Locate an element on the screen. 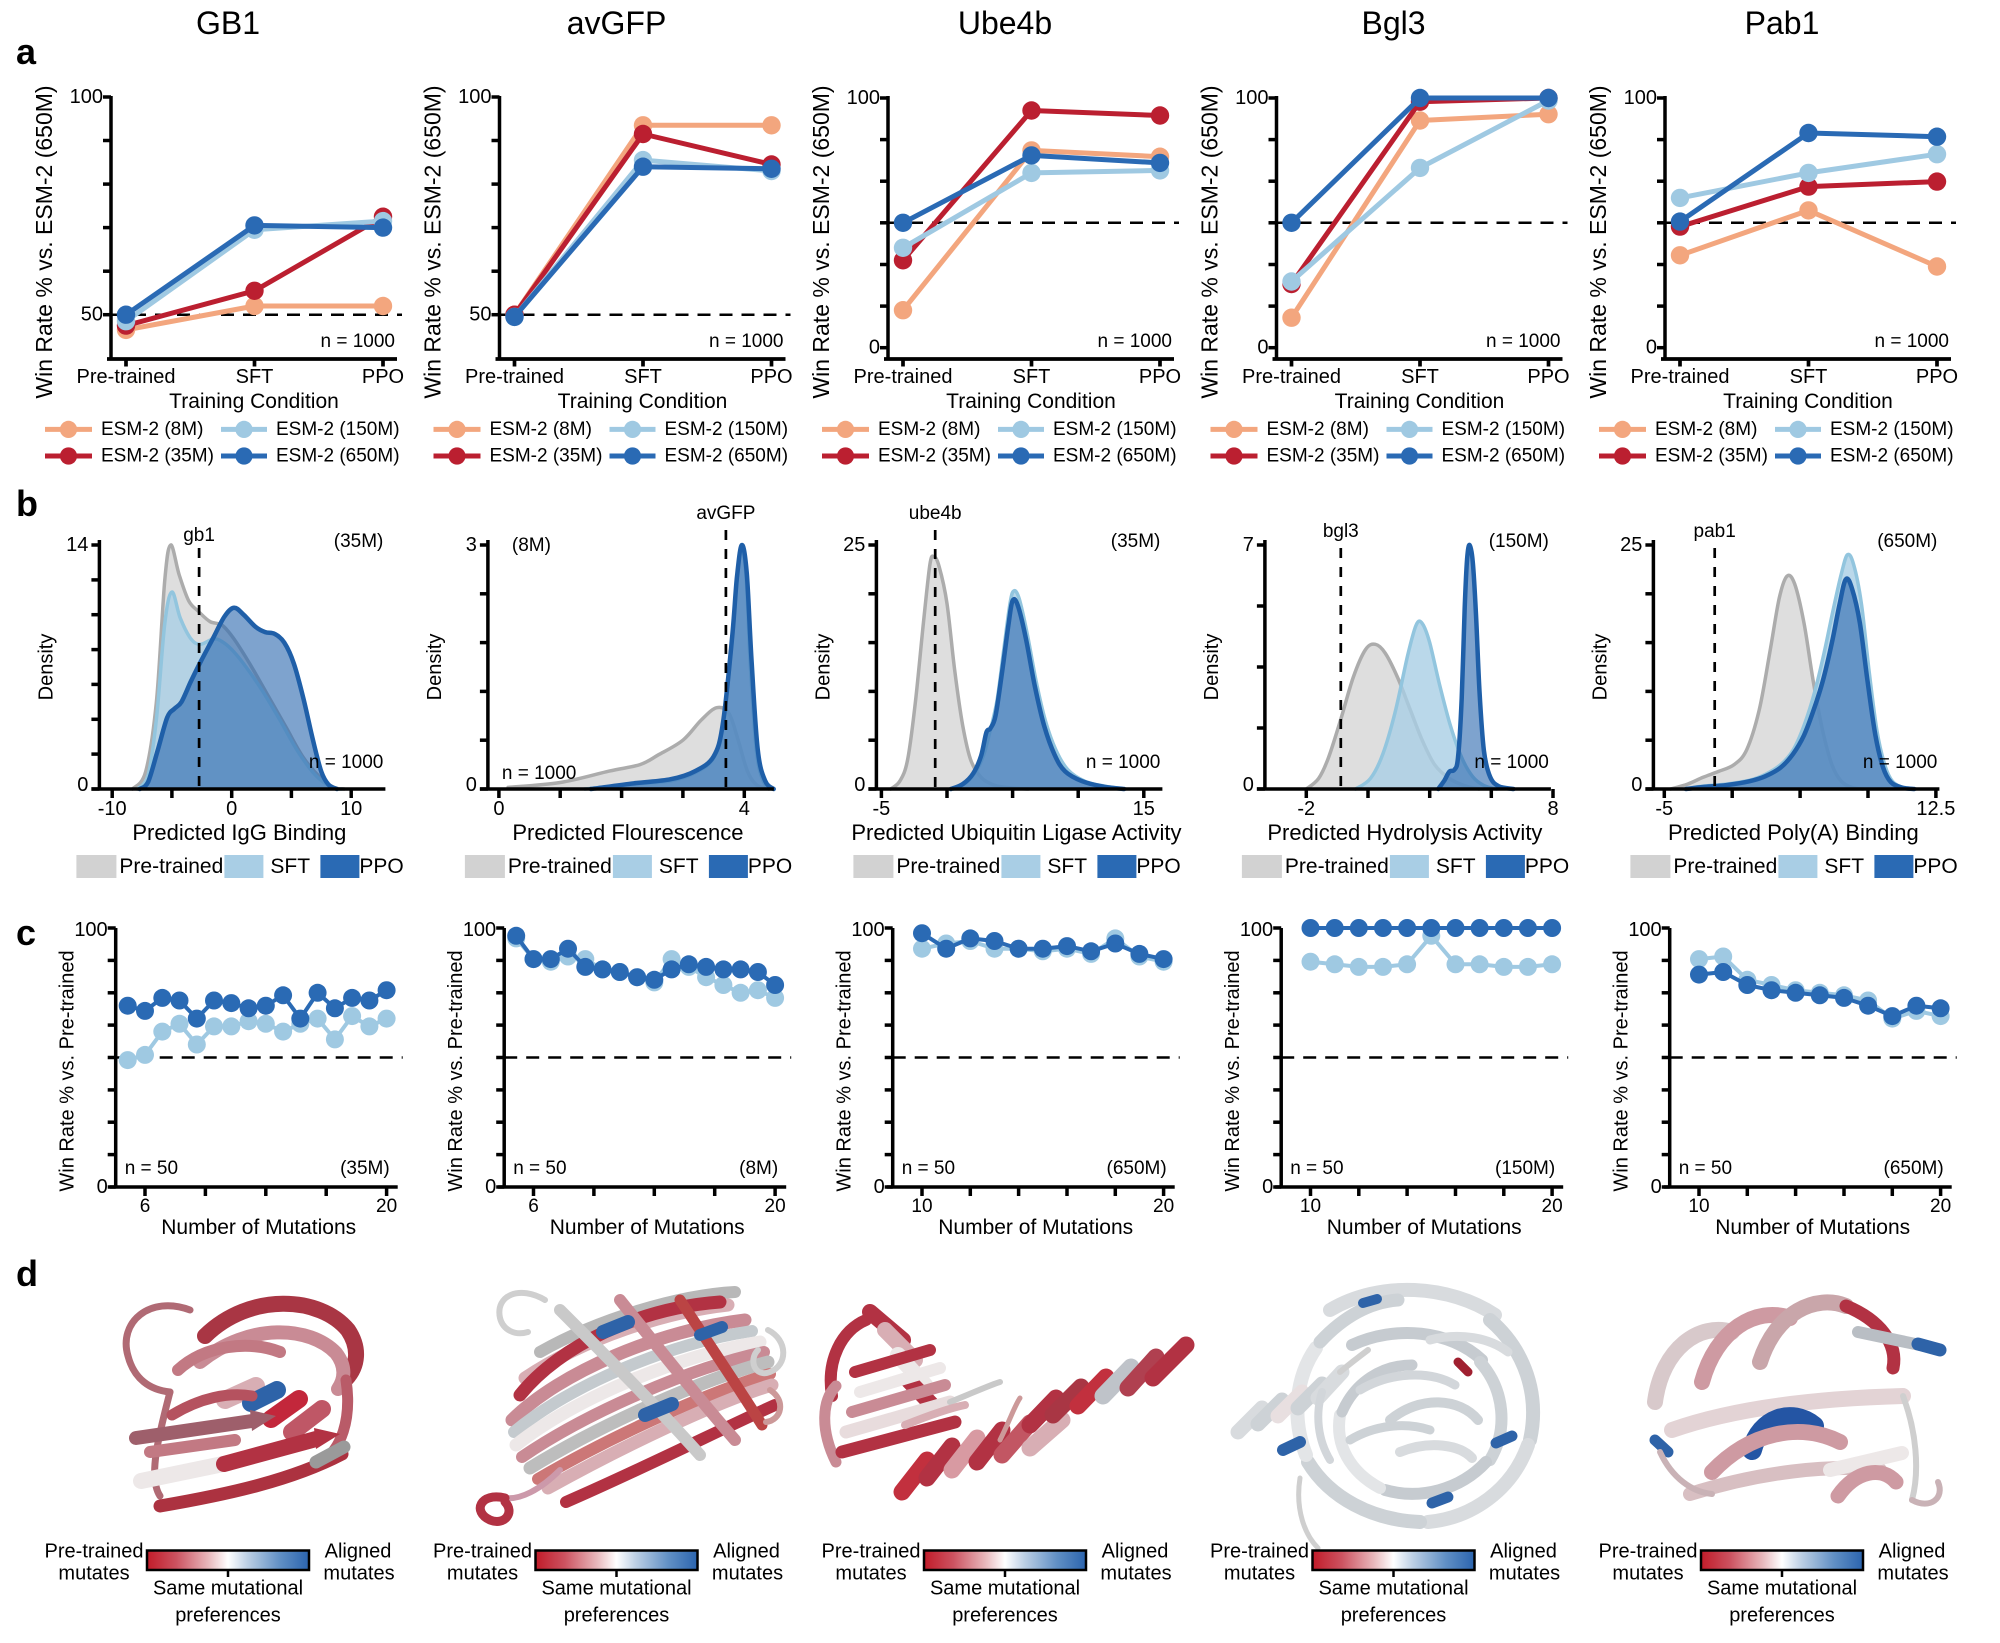 The image size is (2000, 1643). svg-text: 6 is located at coordinates (533, 1206).